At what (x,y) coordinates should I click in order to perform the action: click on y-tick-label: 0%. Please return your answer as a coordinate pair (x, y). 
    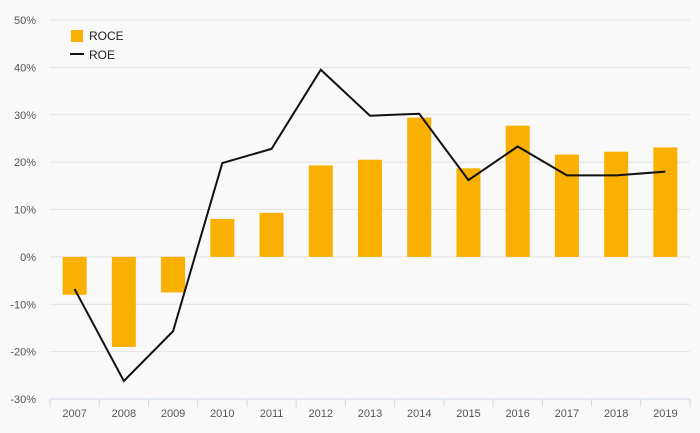
    Looking at the image, I should click on (28, 258).